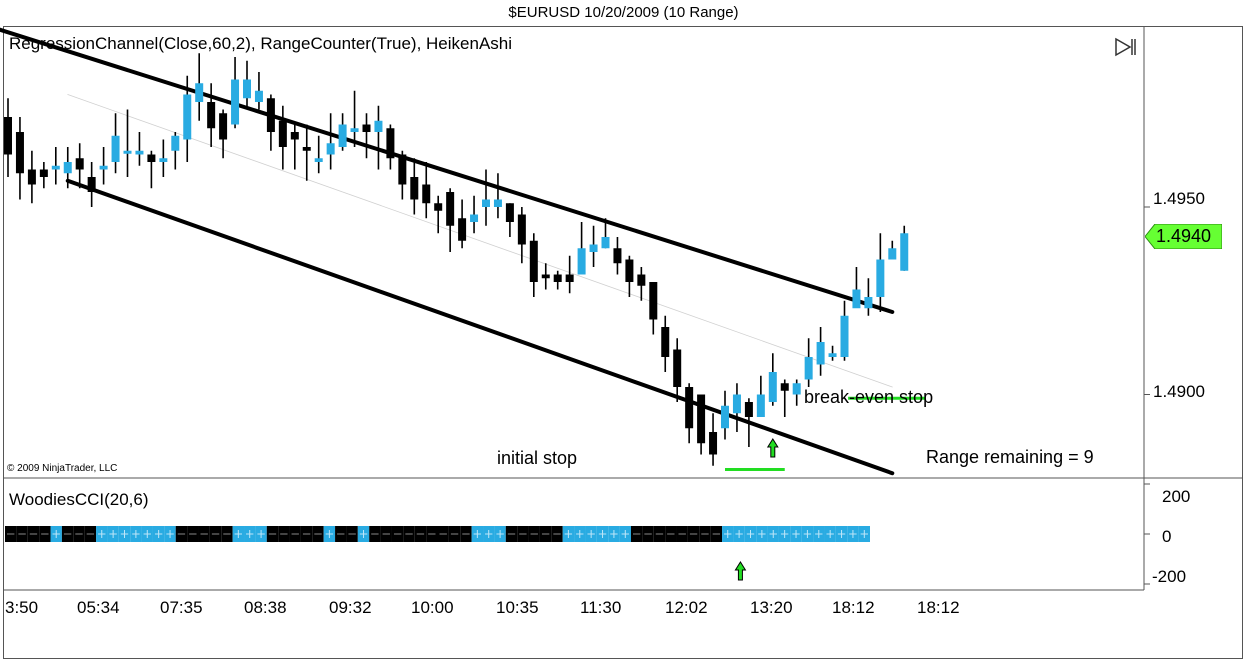  I want to click on time-tick-label: 08:38, so click(265, 607).